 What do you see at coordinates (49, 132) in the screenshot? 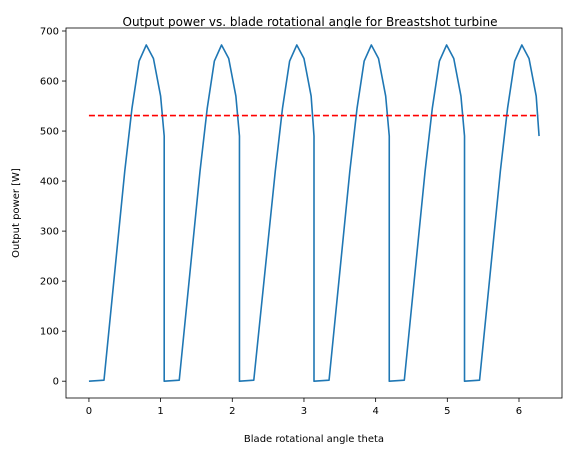
I see `y-tick-label: 500` at bounding box center [49, 132].